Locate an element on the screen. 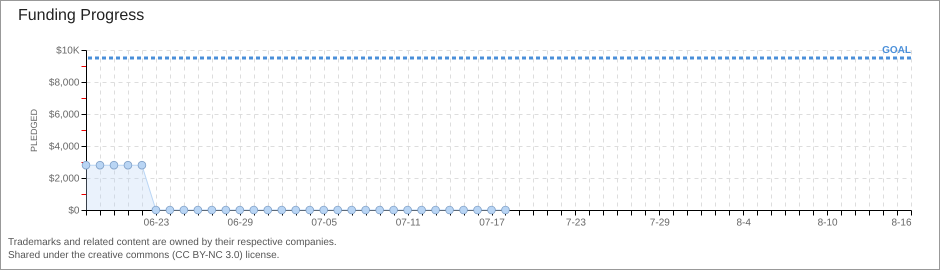 This screenshot has height=270, width=940. x-tick-label: 07-17 is located at coordinates (492, 223).